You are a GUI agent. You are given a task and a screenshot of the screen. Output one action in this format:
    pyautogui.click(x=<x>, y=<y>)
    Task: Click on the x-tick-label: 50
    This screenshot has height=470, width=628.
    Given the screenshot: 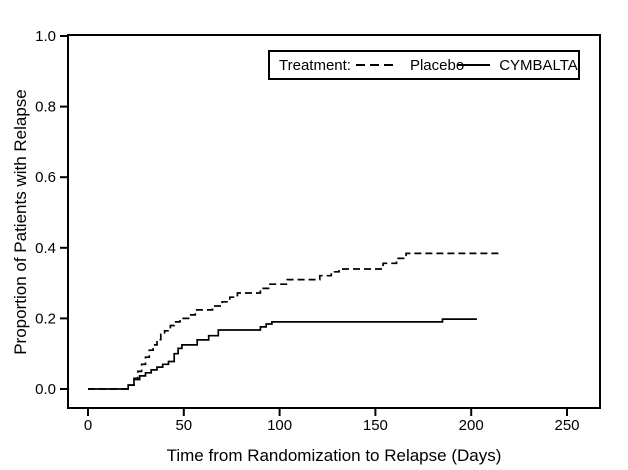 What is the action you would take?
    pyautogui.click(x=183, y=425)
    